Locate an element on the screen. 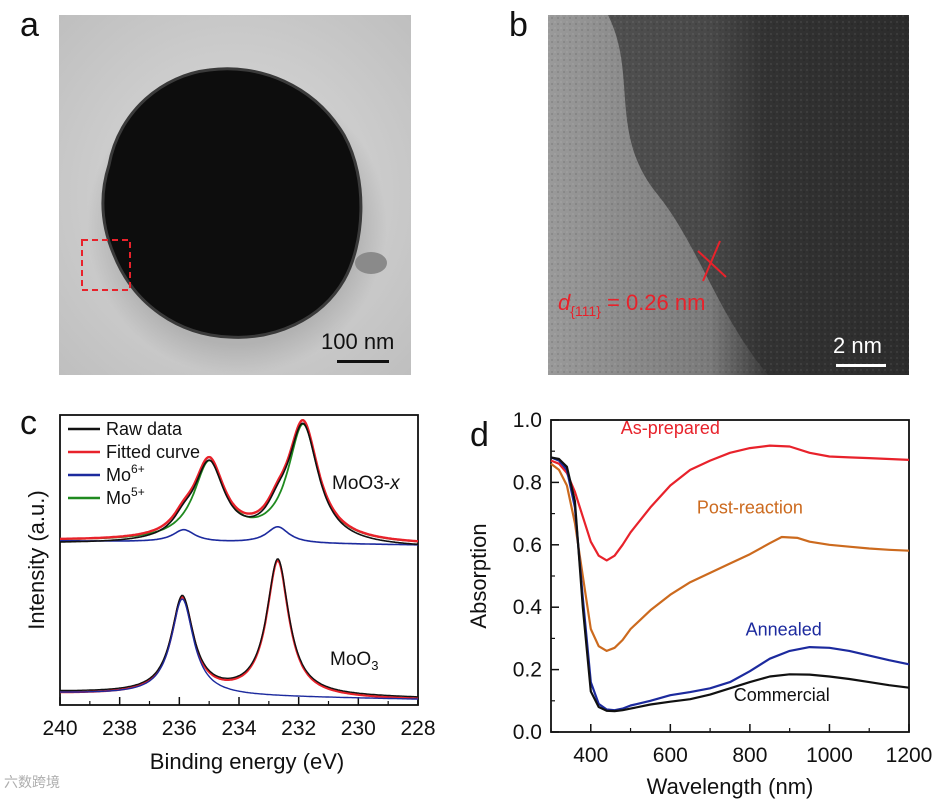  ytick-label-d: 0.8 is located at coordinates (527, 482).